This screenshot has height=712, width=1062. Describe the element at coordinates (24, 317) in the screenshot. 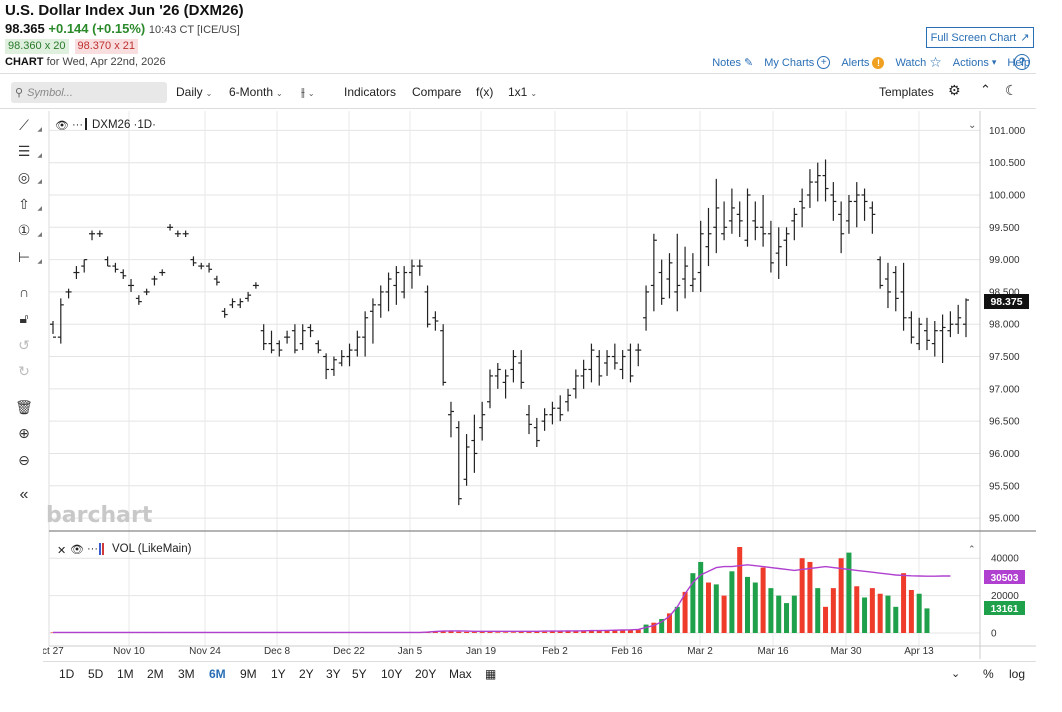

I see `lock-icon: 🔓︎` at that location.